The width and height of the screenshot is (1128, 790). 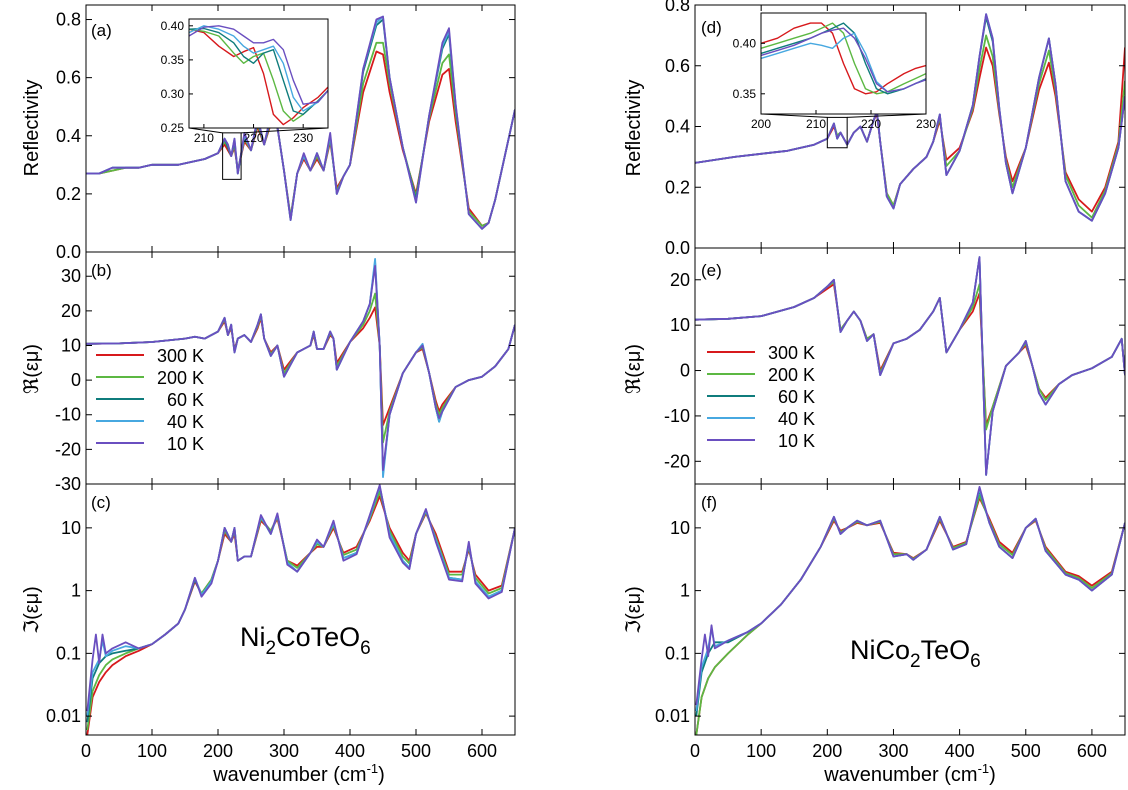 What do you see at coordinates (66, 98) in the screenshot?
I see `panel-a: Reflectivity (a)` at bounding box center [66, 98].